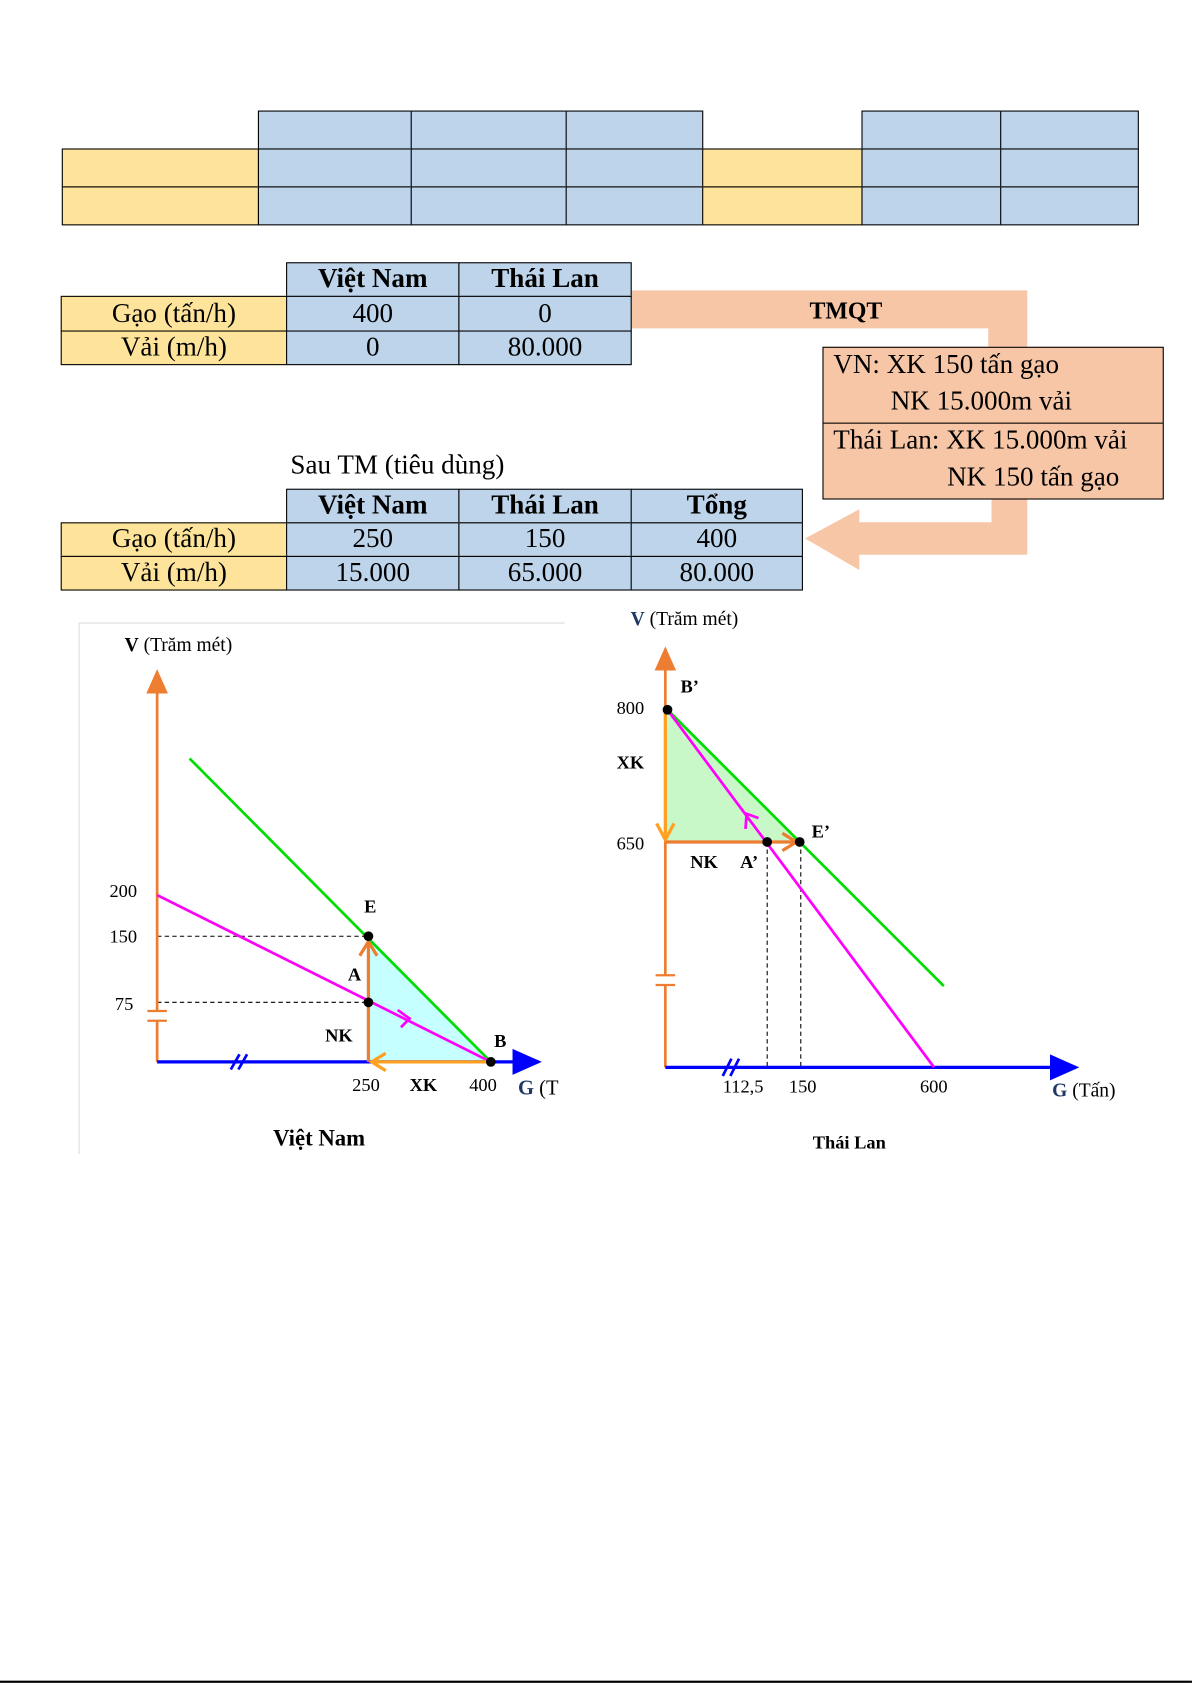 The width and height of the screenshot is (1192, 1685). Describe the element at coordinates (1083, 1091) in the screenshot. I see `x-axis-label: G (Tấn)` at that location.